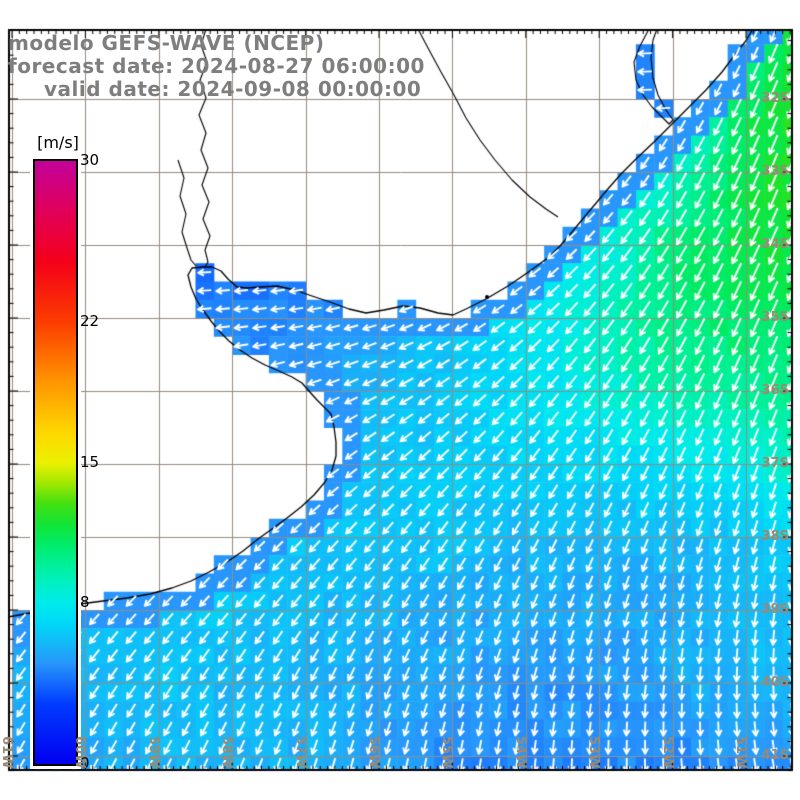 The height and width of the screenshot is (800, 800). Describe the element at coordinates (85, 763) in the screenshot. I see `colorbar-tick-label: 0` at that location.